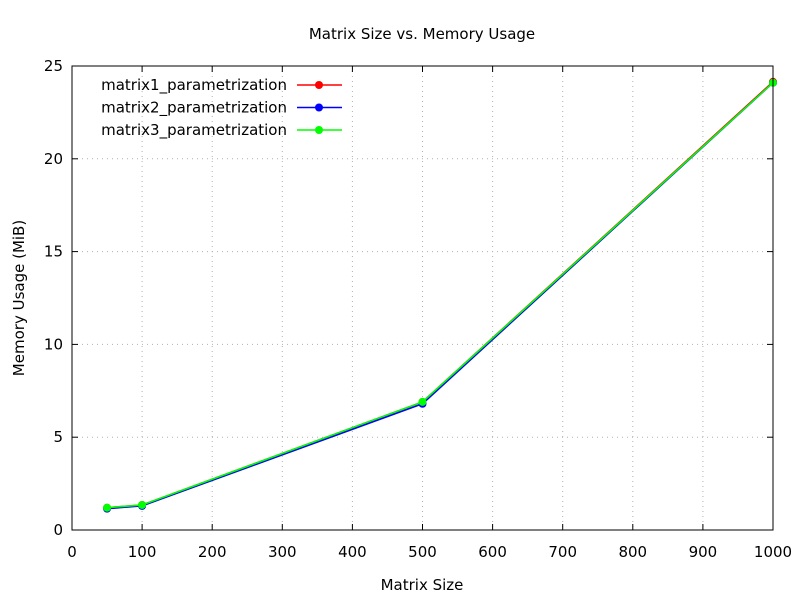  What do you see at coordinates (422, 34) in the screenshot?
I see `chart-title: Matrix Size vs. Memory Usage` at bounding box center [422, 34].